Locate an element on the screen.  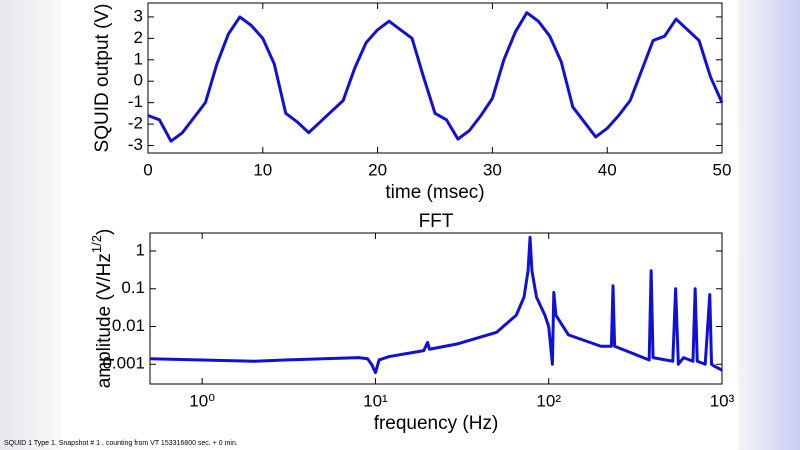
x-tick-label: 10¹ is located at coordinates (375, 400).